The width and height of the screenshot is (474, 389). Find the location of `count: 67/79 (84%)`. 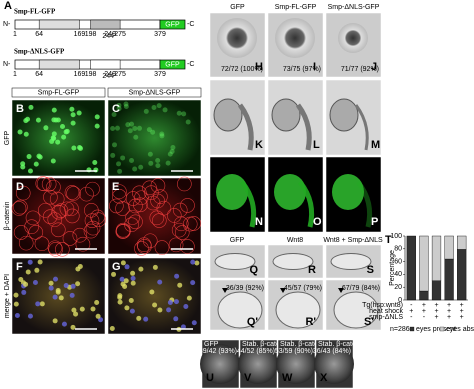

count: 67/79 (84%) is located at coordinates (361, 288).